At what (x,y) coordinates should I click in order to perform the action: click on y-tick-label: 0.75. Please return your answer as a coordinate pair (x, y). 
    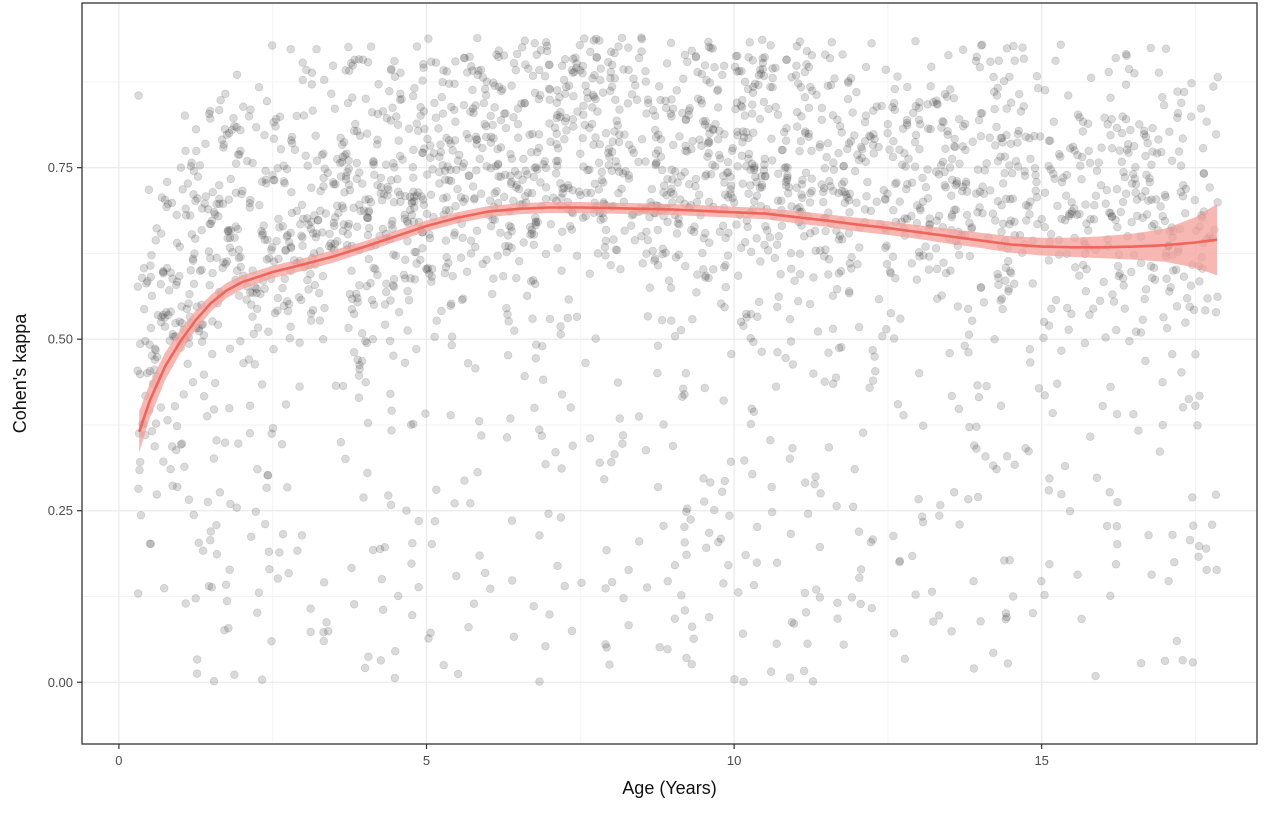
    Looking at the image, I should click on (60, 167).